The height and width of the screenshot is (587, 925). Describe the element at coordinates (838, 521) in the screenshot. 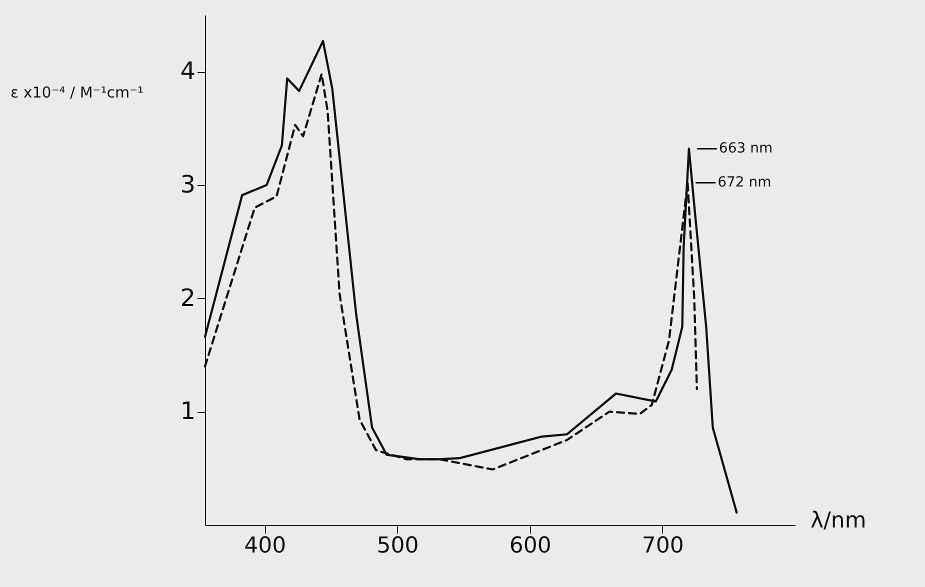

I see `x-axis-title: λ/nm` at that location.